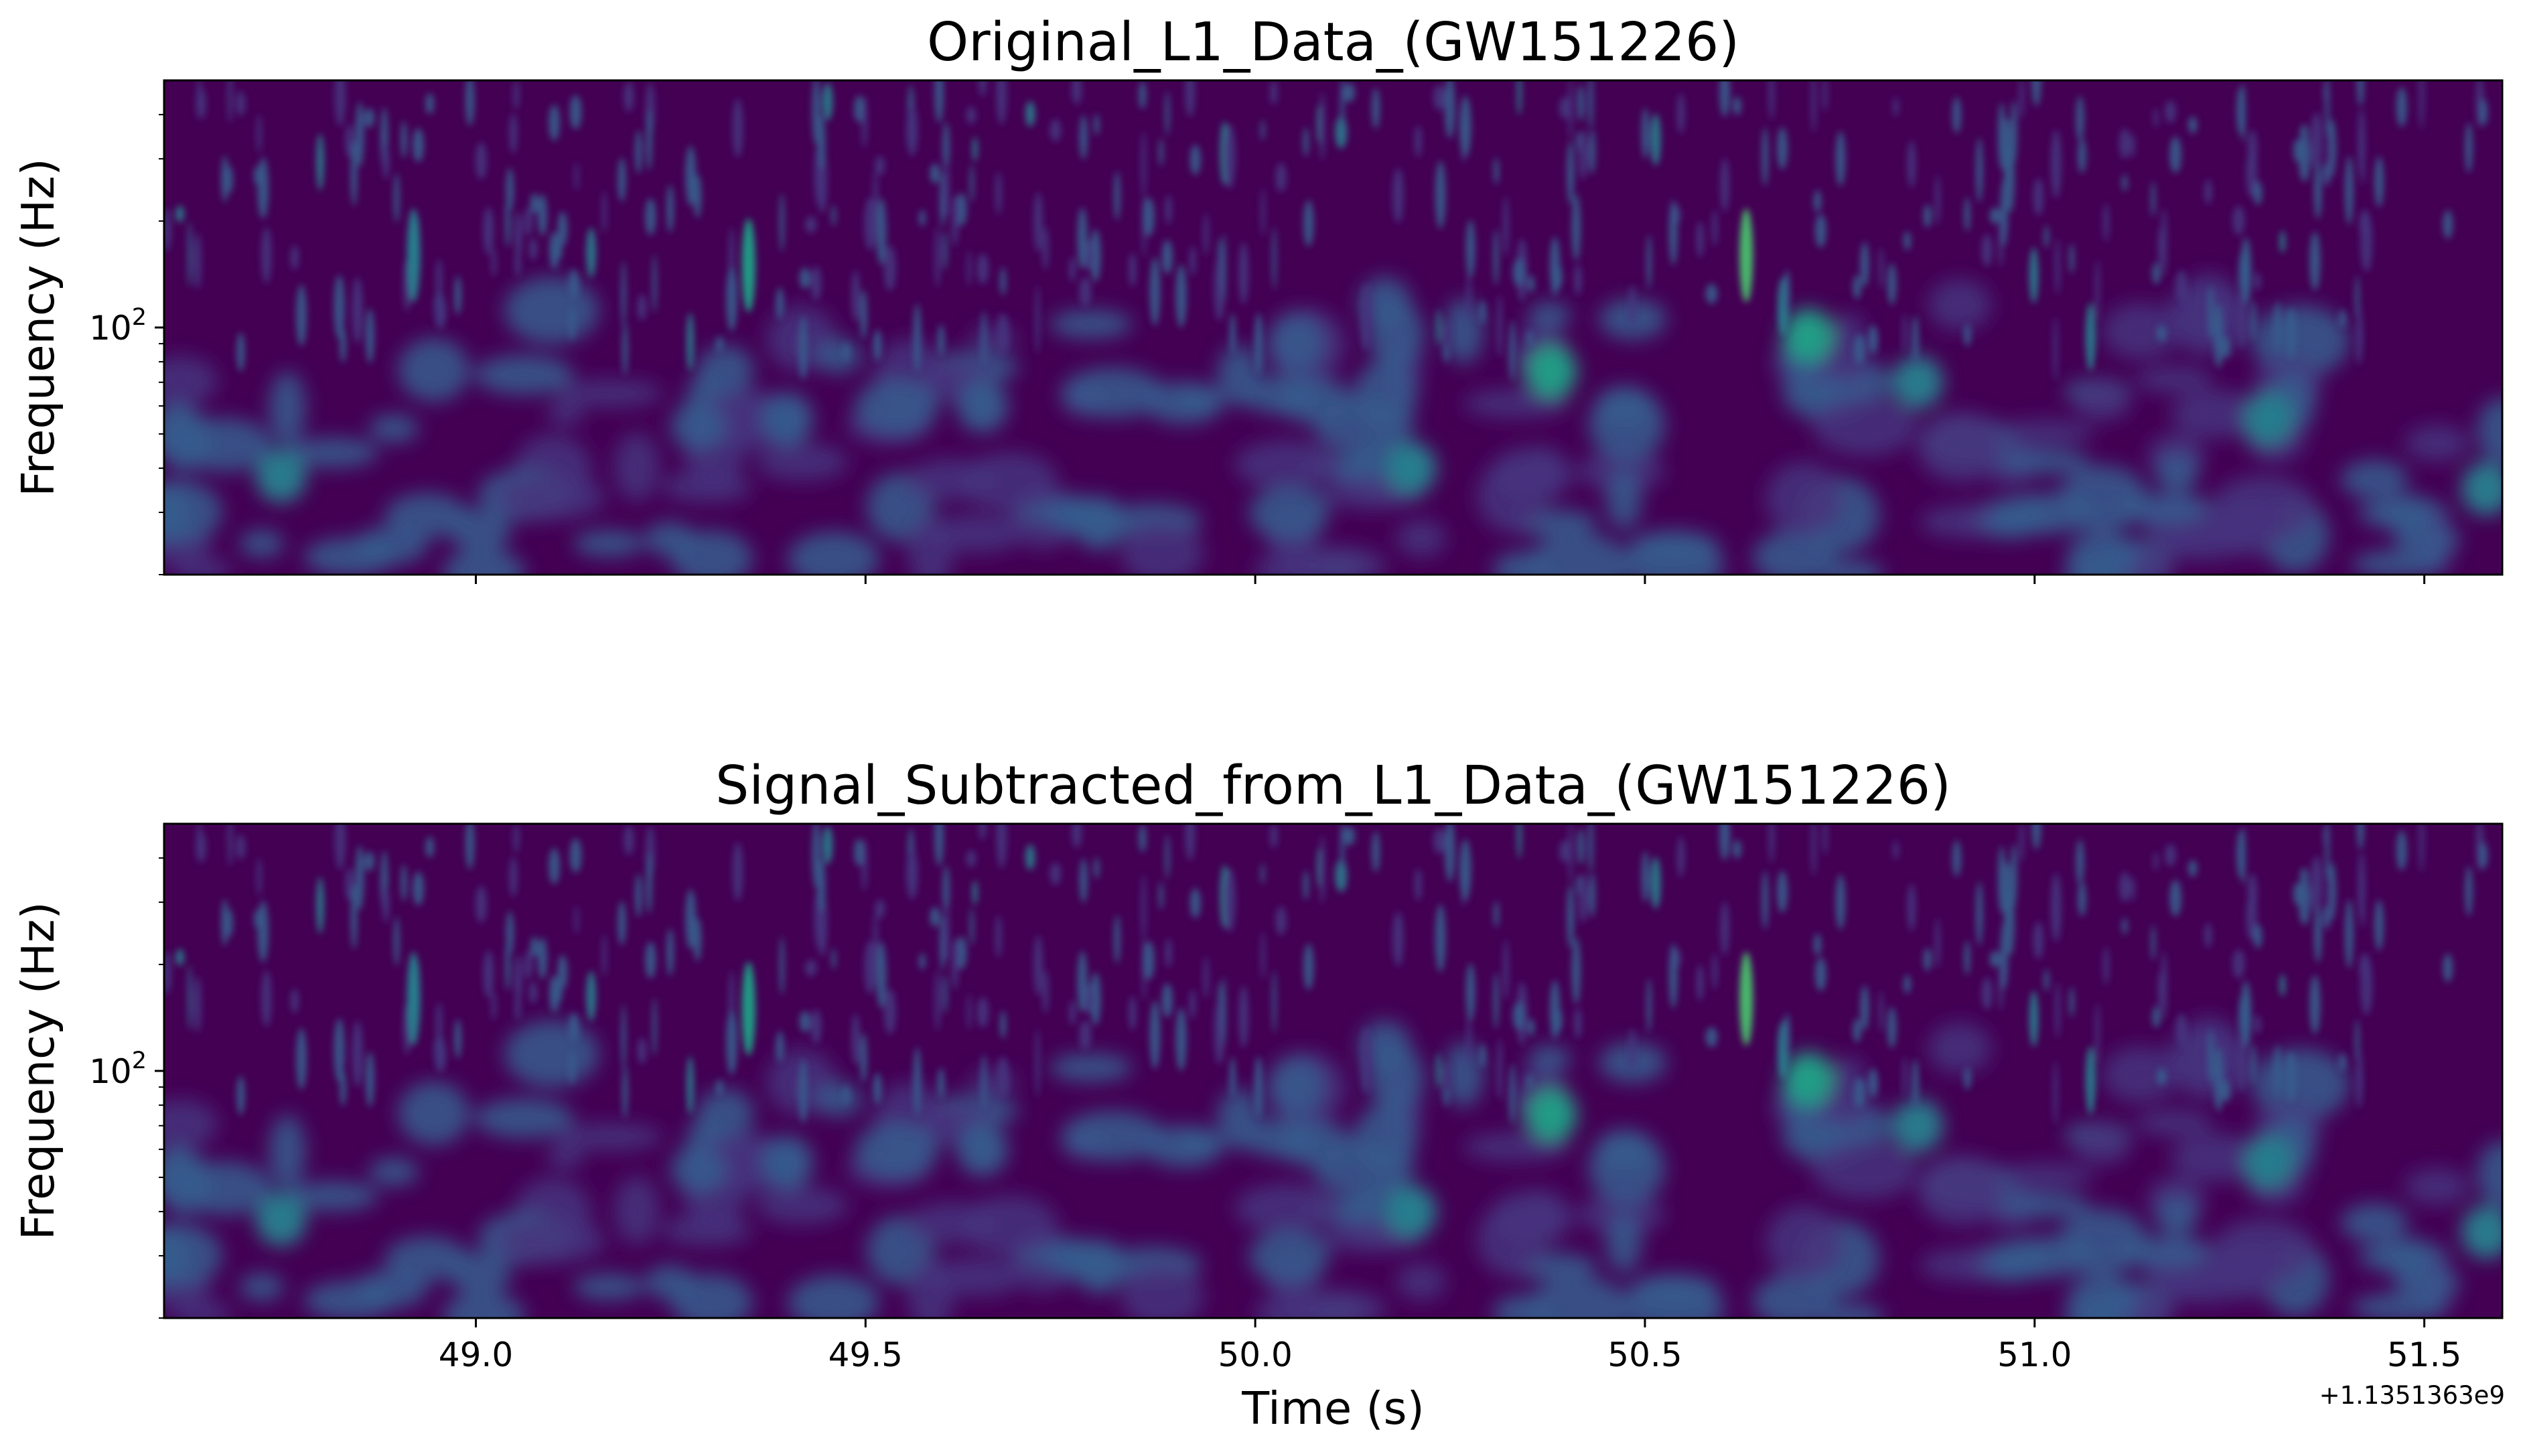  Describe the element at coordinates (118, 326) in the screenshot. I see `y-tick-label: 102` at that location.